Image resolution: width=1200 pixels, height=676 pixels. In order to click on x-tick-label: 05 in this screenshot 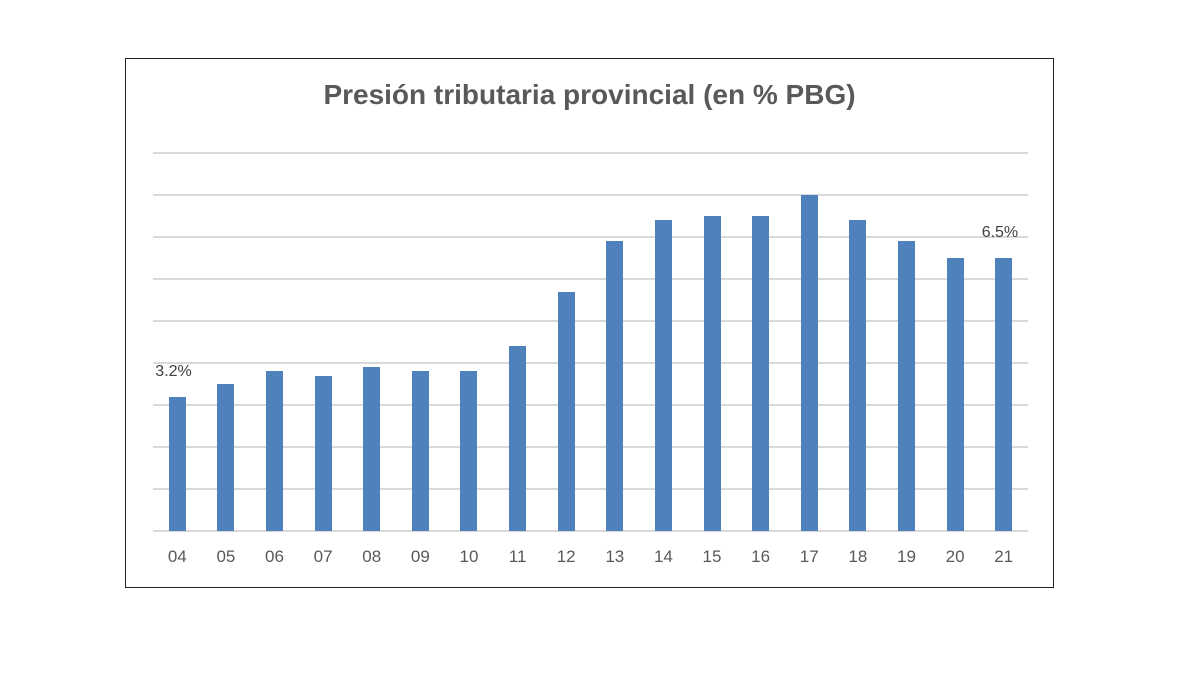, I will do `click(226, 556)`.